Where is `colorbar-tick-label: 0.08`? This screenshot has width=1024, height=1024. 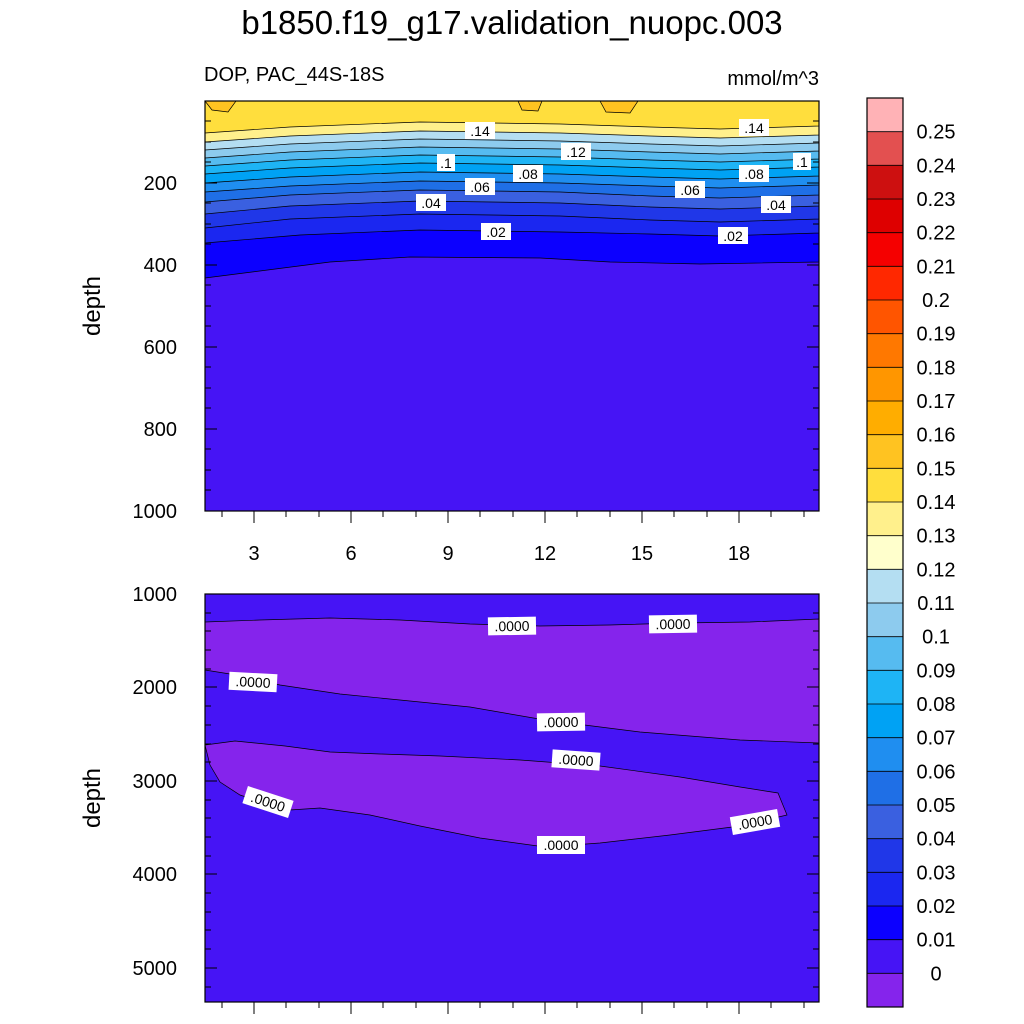
colorbar-tick-label: 0.08 is located at coordinates (936, 705).